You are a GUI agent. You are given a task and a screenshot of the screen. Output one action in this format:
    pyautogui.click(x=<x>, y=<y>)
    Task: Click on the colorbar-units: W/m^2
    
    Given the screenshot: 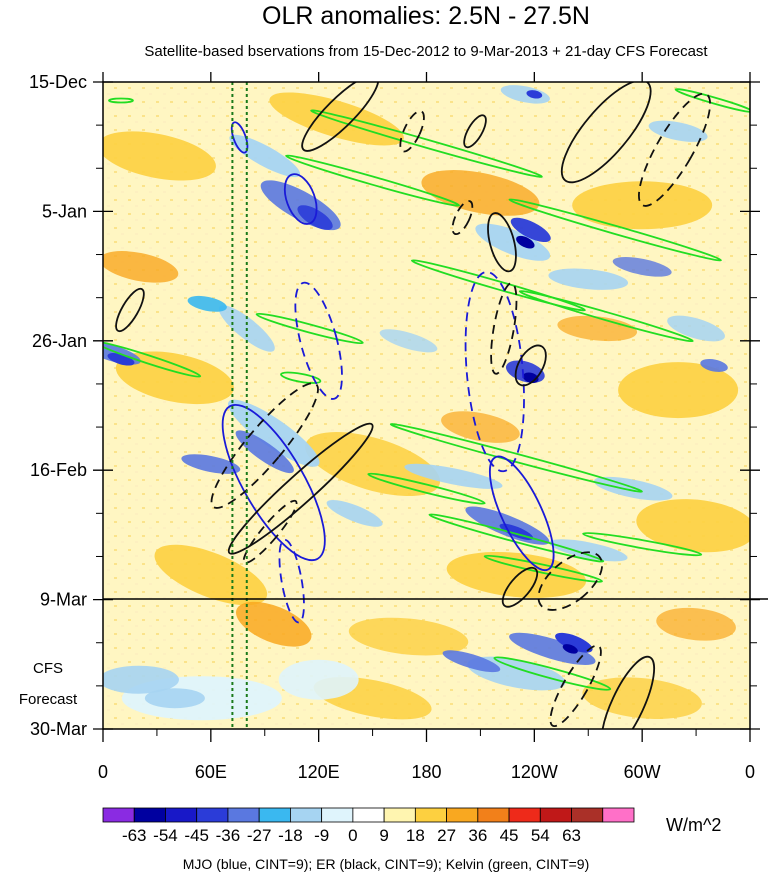 What is the action you would take?
    pyautogui.click(x=693, y=825)
    